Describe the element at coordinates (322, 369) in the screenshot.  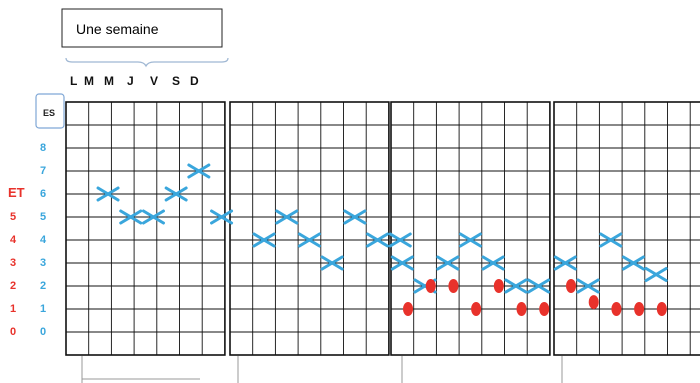
I see `bottom-ticks` at that location.